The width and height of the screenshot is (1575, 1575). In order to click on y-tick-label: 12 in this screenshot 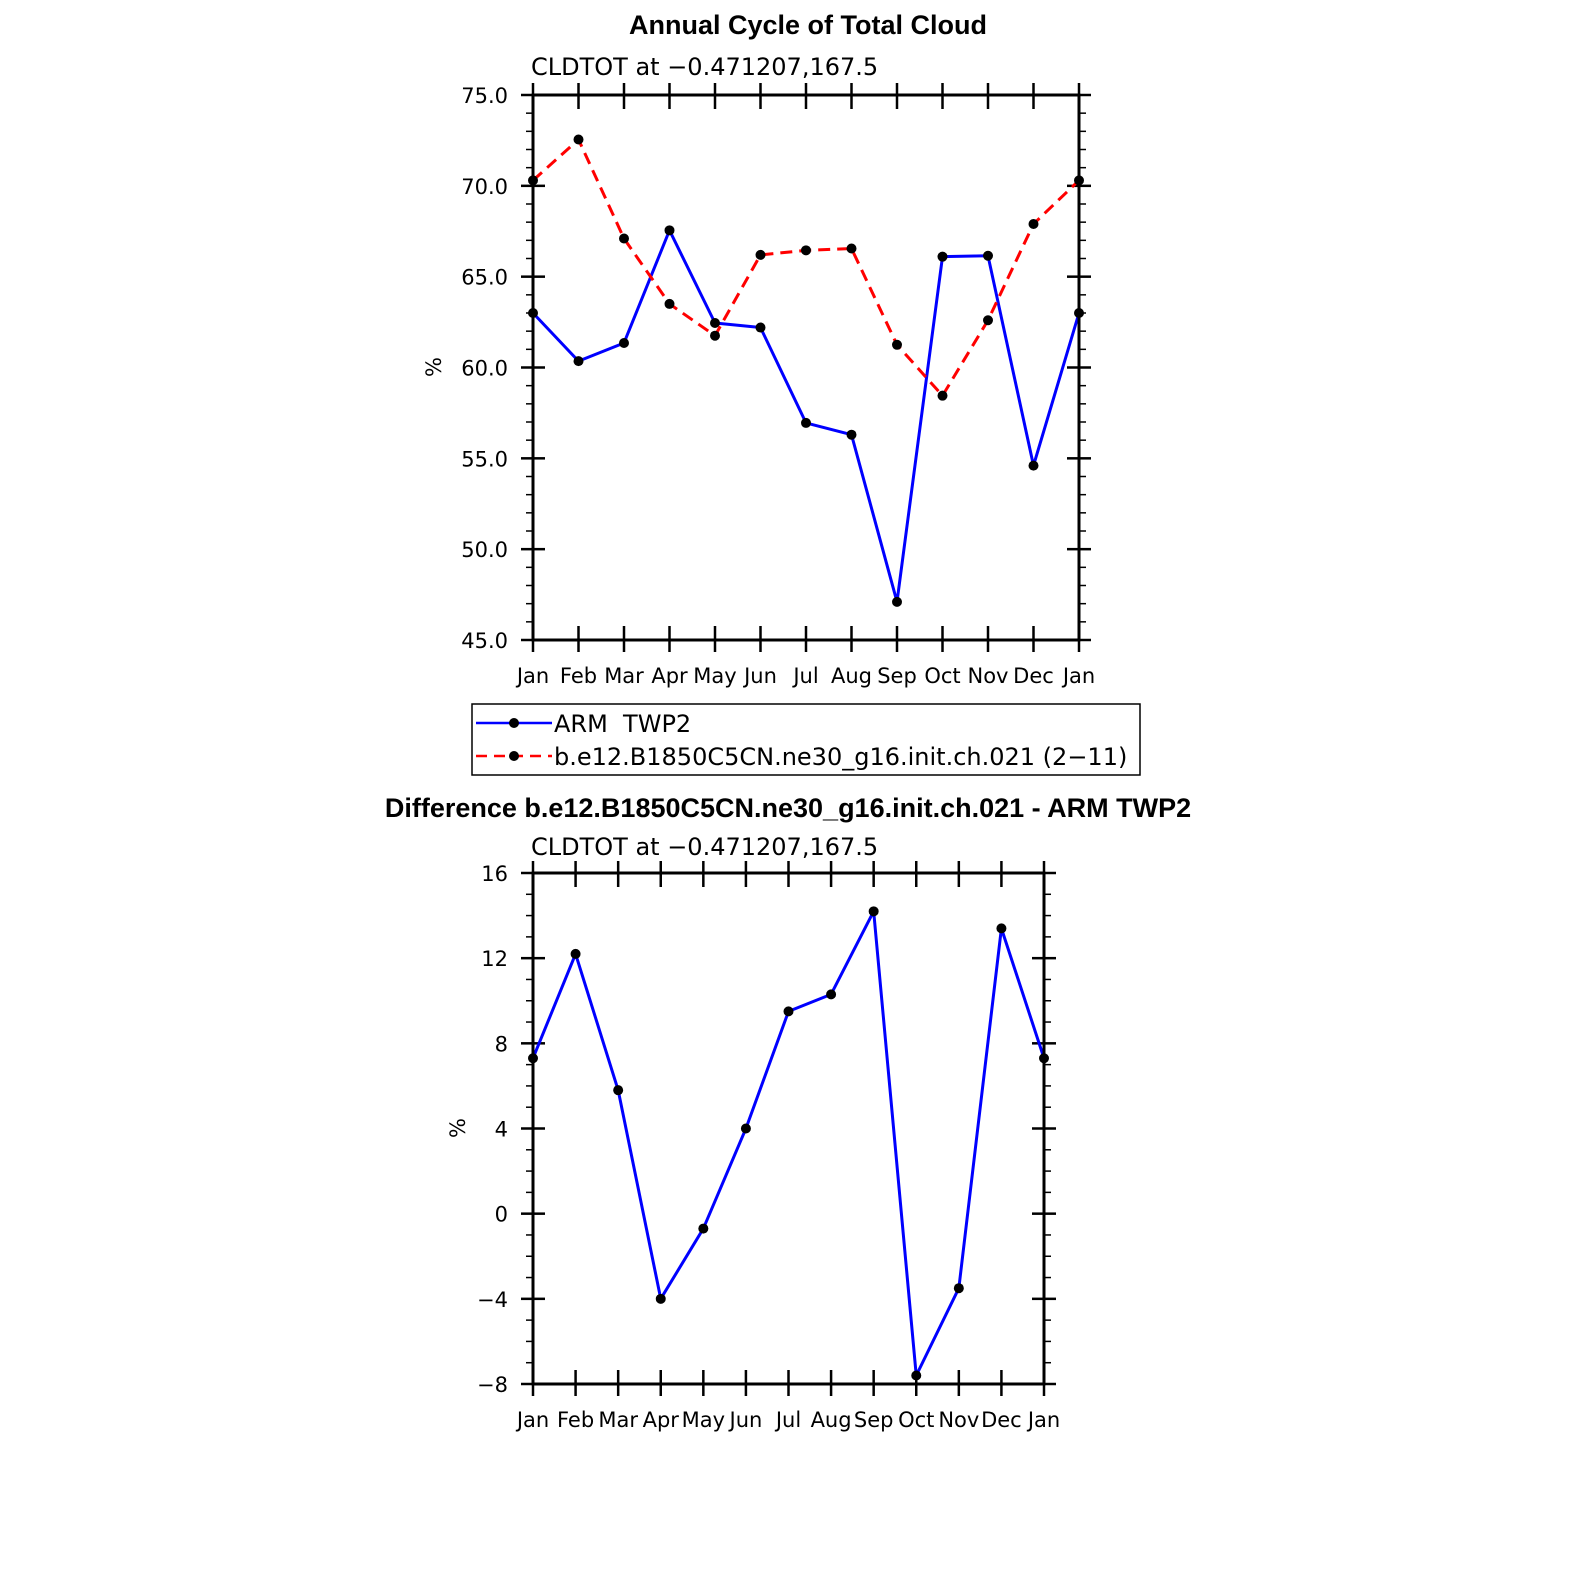, I will do `click(494, 959)`.